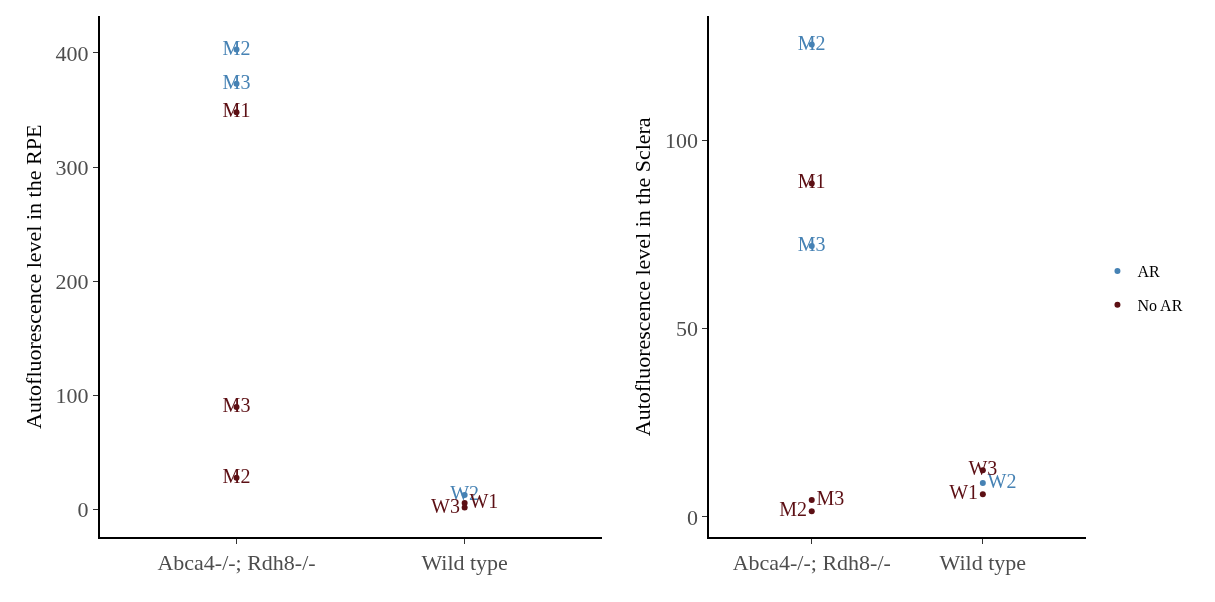 The width and height of the screenshot is (1215, 602). Describe the element at coordinates (964, 492) in the screenshot. I see `data-label: W1` at that location.